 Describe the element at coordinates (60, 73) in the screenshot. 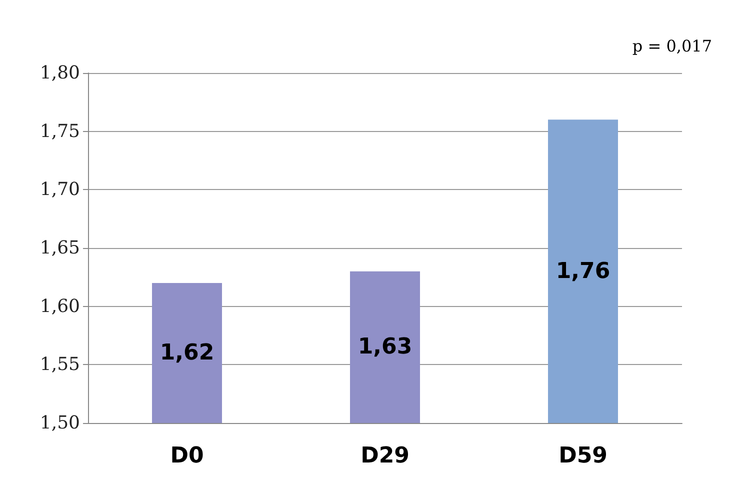

I see `y-tick-label: 1,80` at that location.